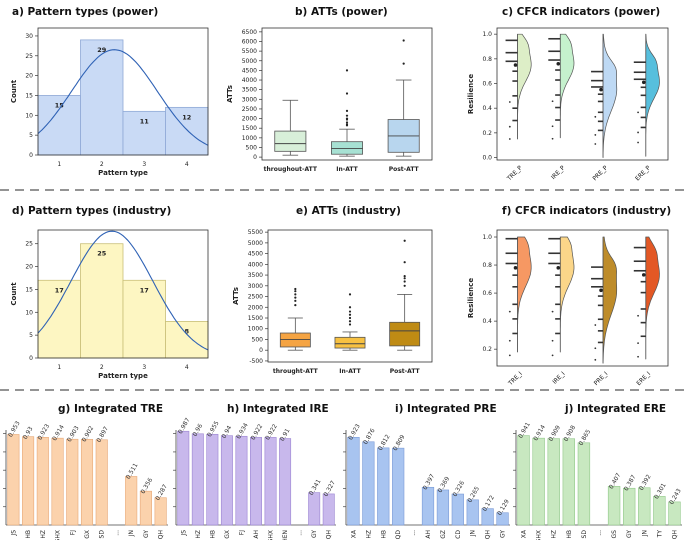 The width and height of the screenshot is (685, 540). Describe the element at coordinates (643, 378) in the screenshot. I see `x-tick-label: ERE_I` at that location.